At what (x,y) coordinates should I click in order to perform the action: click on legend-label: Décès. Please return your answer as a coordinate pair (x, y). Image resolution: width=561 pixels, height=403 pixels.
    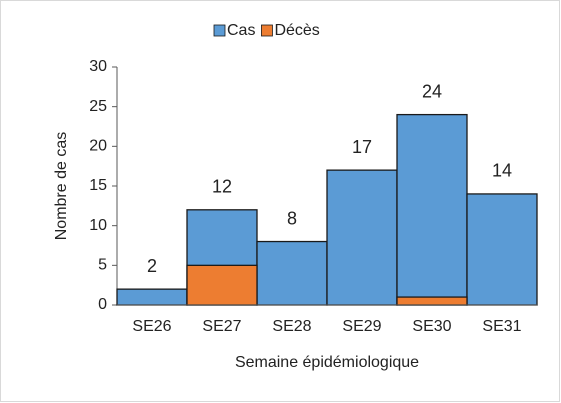
    Looking at the image, I should click on (296, 30).